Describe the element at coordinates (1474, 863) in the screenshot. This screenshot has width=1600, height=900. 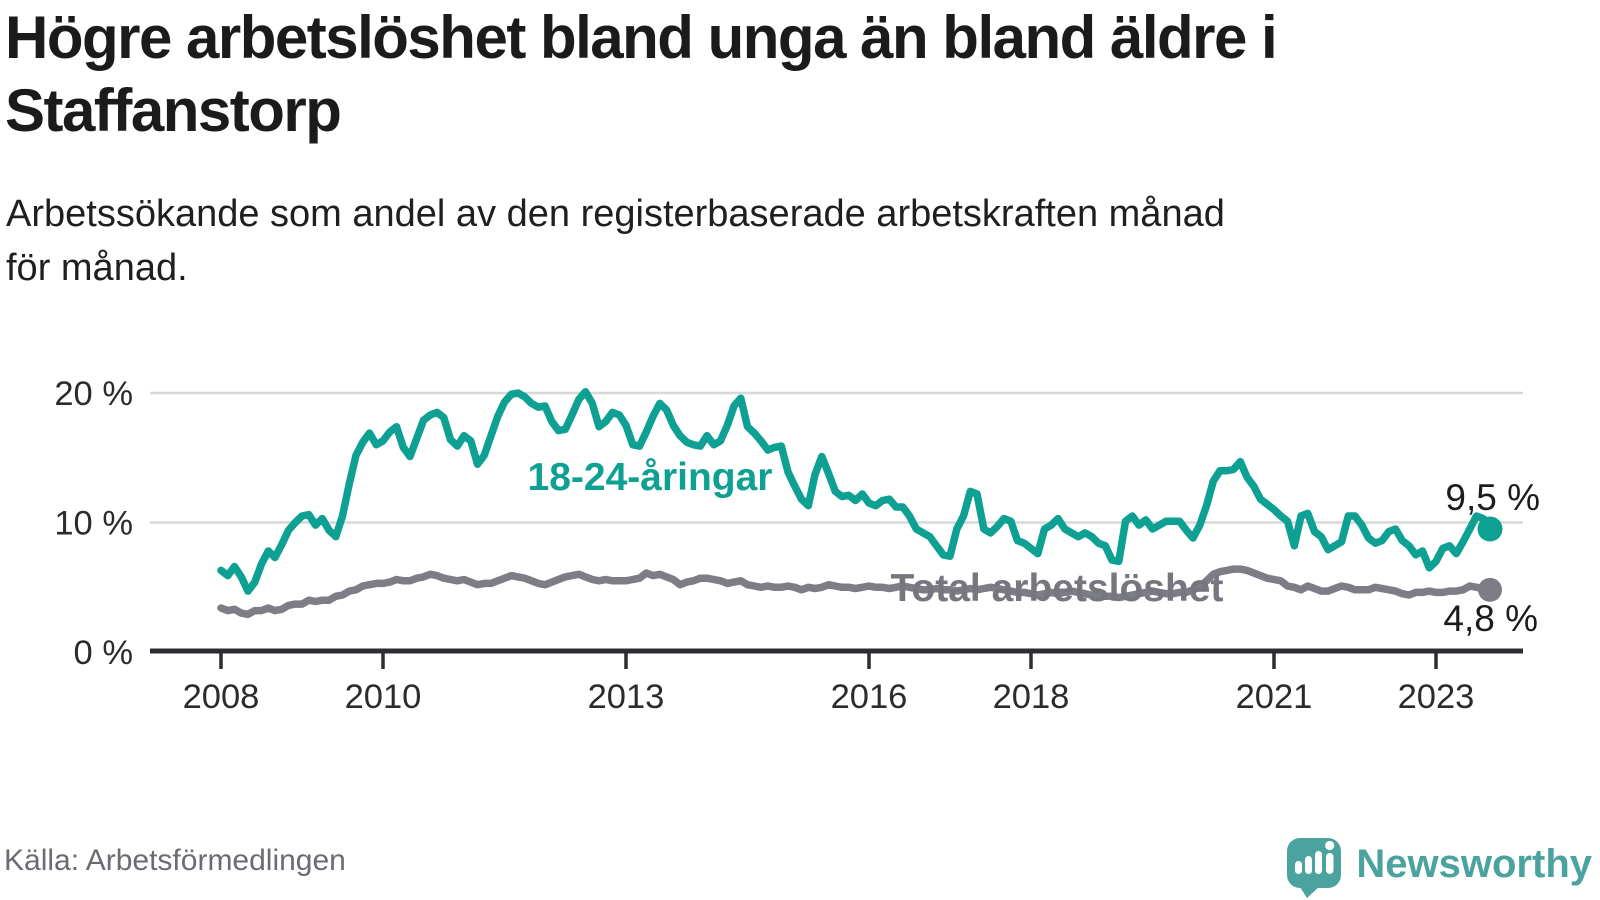
I see `brand-name: Newsworthy` at that location.